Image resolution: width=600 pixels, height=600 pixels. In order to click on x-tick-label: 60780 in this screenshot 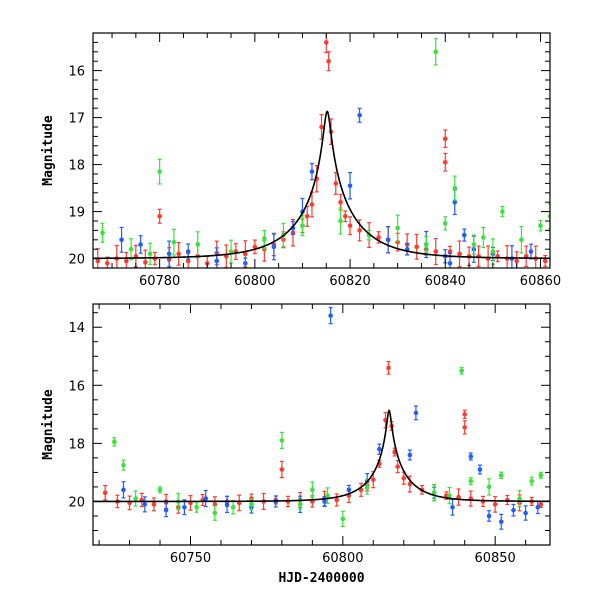, I will do `click(159, 281)`.